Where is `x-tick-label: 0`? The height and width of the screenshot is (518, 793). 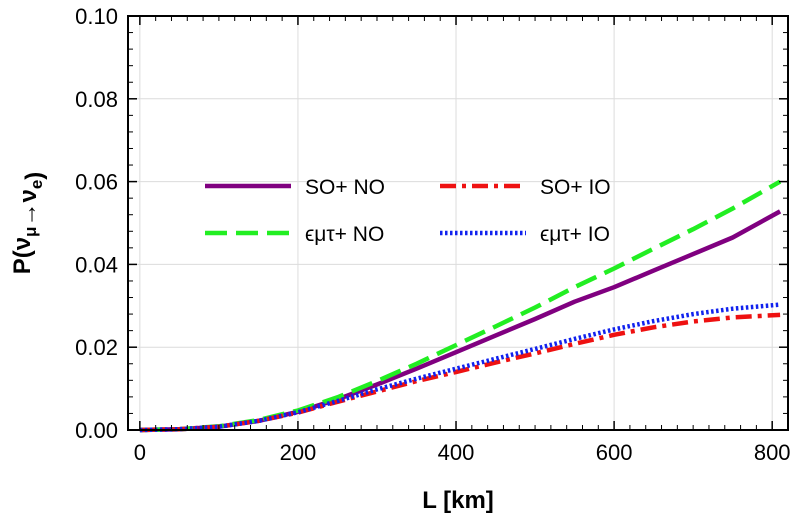
x-tick-label: 0 is located at coordinates (140, 452).